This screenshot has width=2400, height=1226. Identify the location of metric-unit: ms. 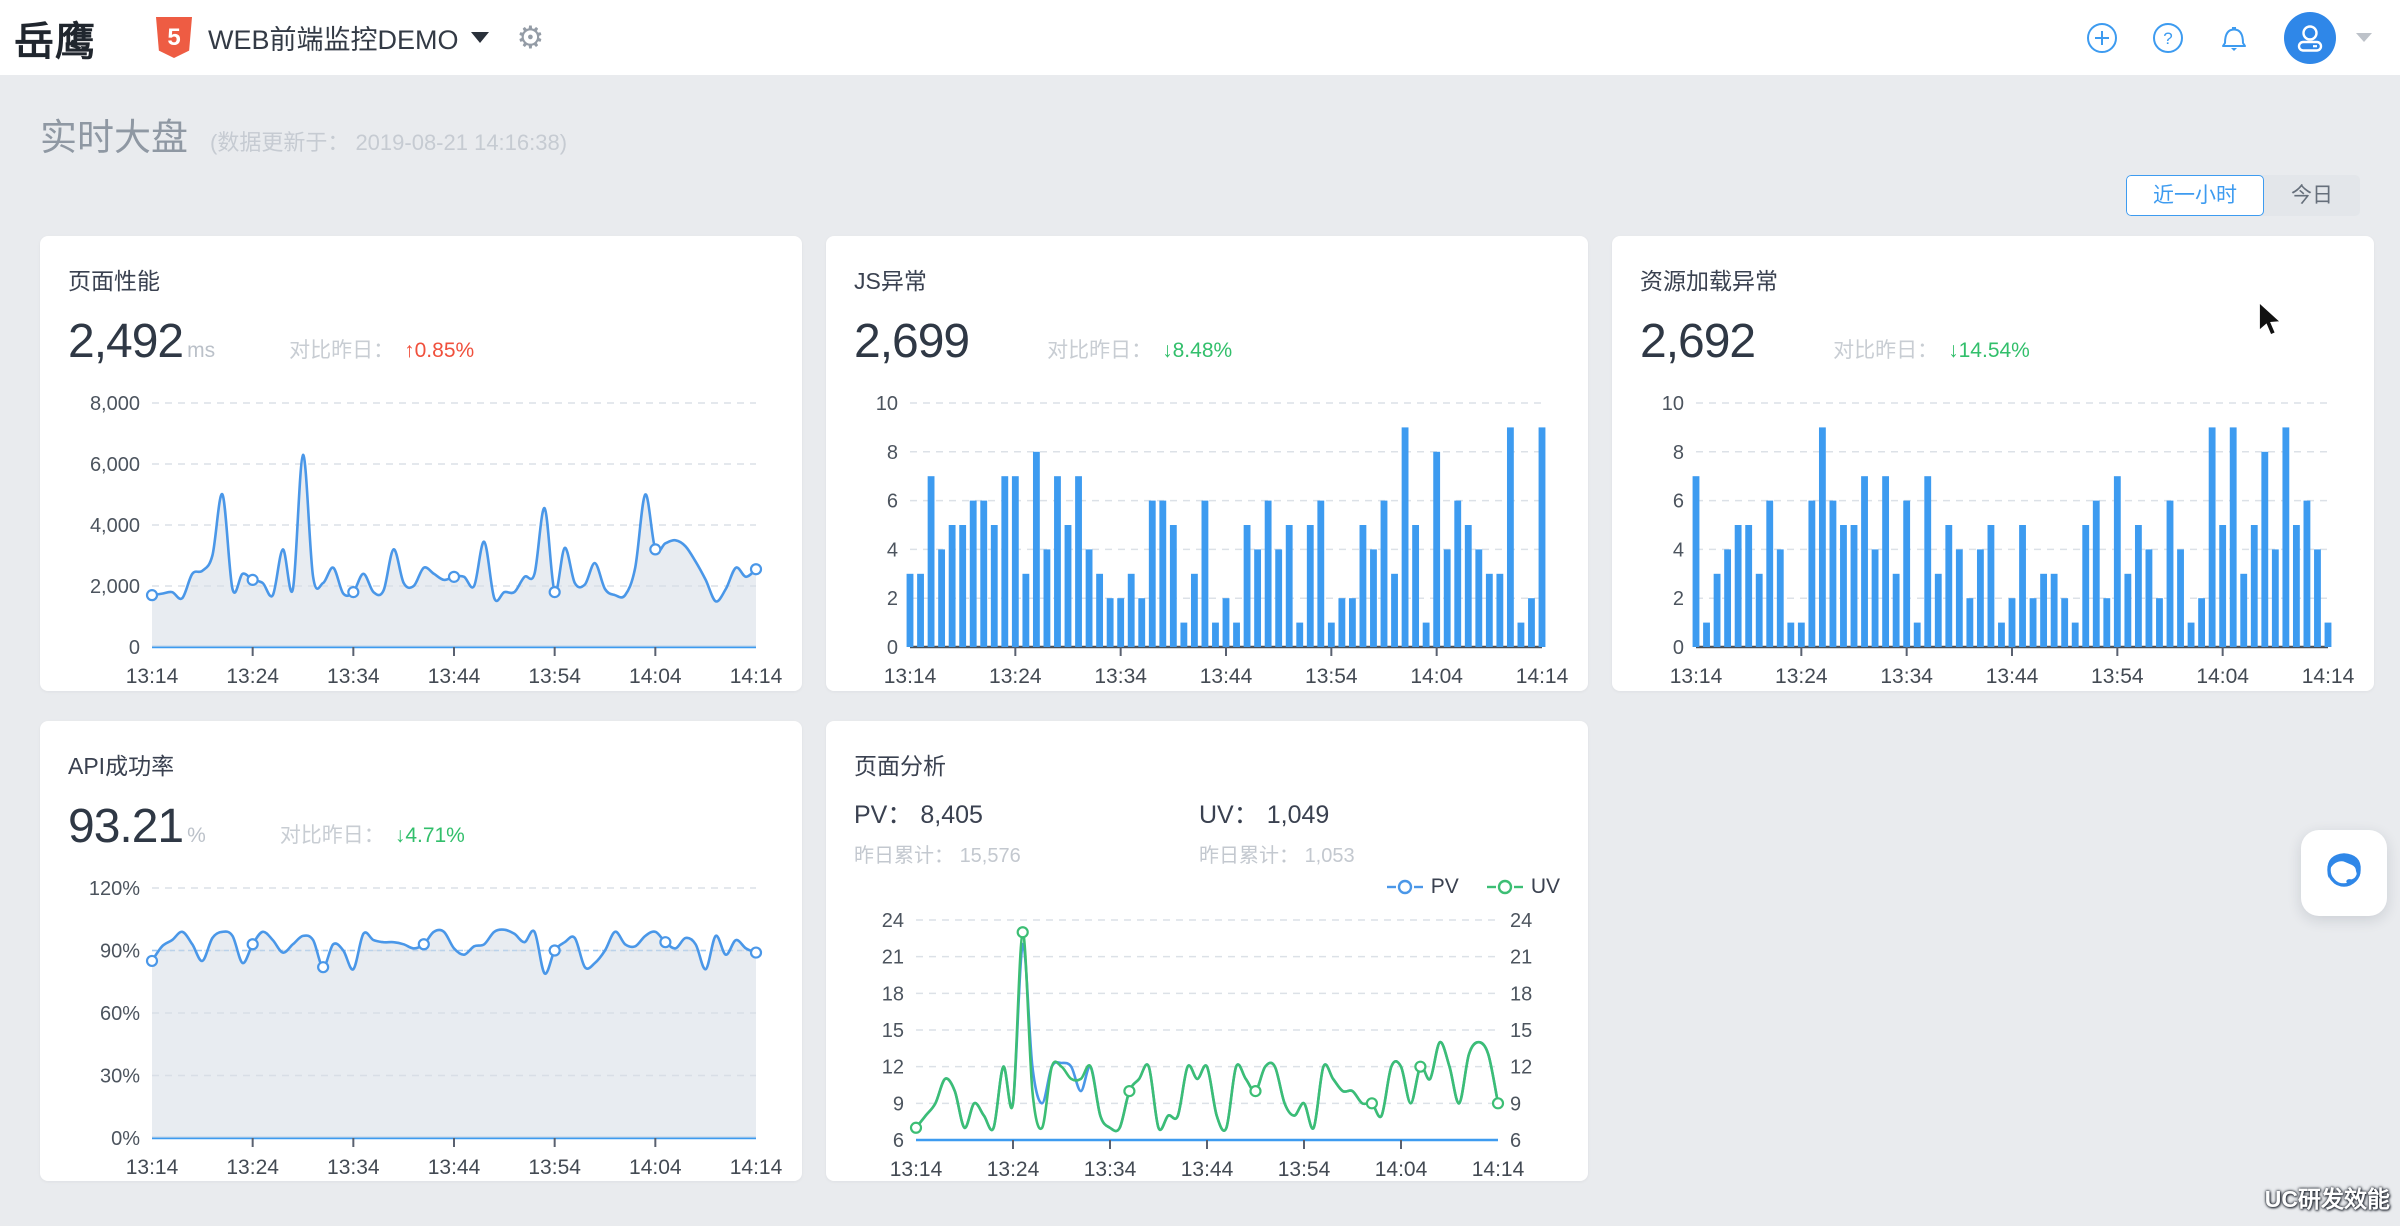
(201, 350).